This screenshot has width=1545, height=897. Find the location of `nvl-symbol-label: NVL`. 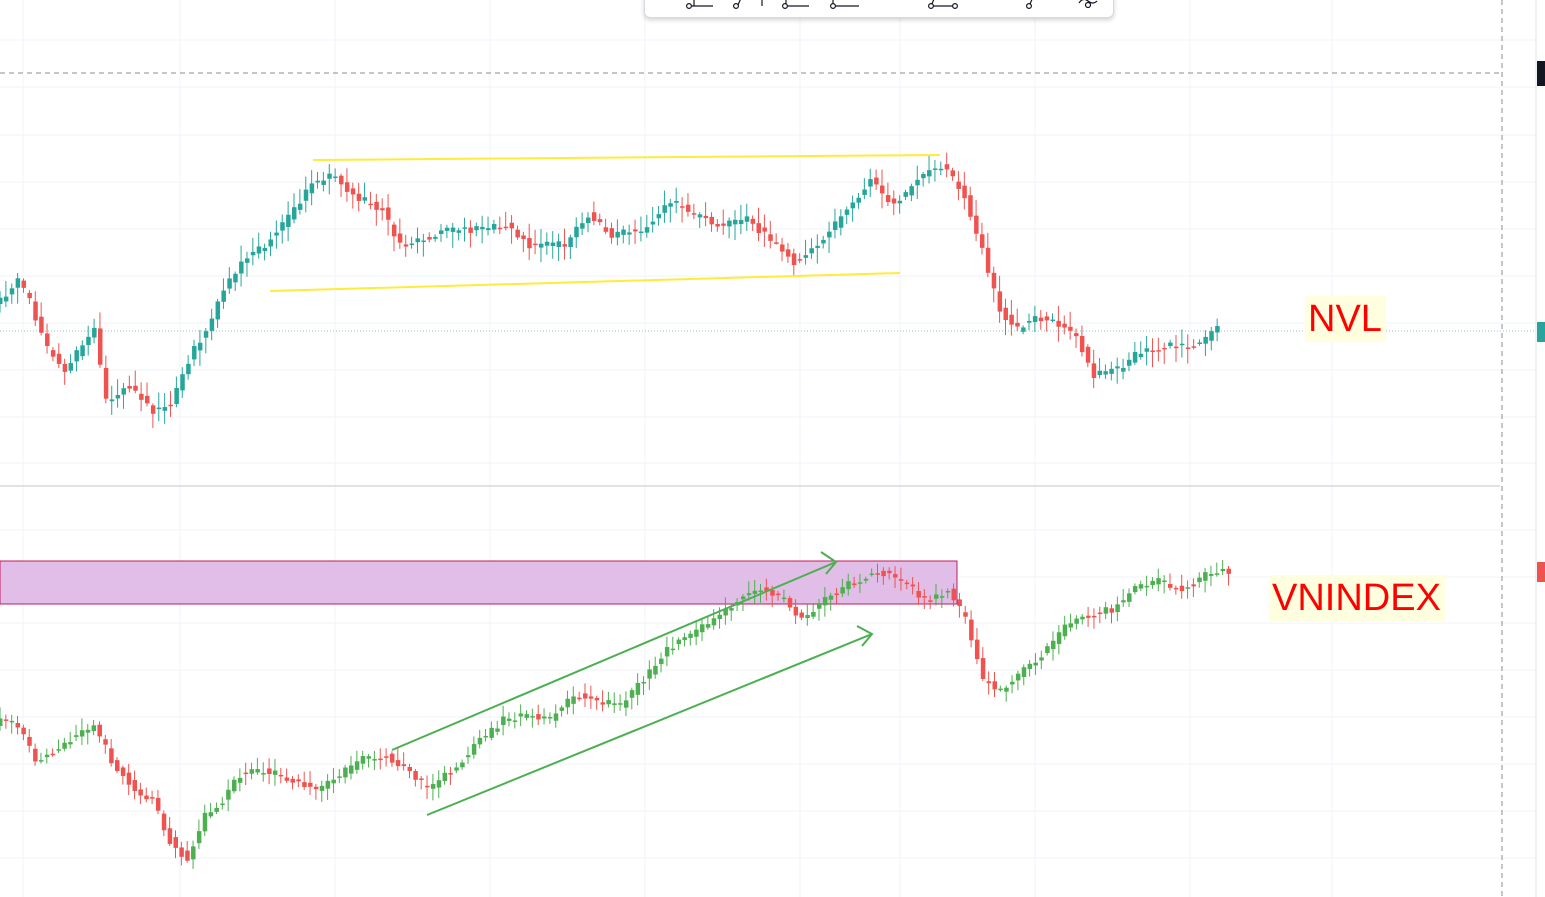

nvl-symbol-label: NVL is located at coordinates (1345, 319).